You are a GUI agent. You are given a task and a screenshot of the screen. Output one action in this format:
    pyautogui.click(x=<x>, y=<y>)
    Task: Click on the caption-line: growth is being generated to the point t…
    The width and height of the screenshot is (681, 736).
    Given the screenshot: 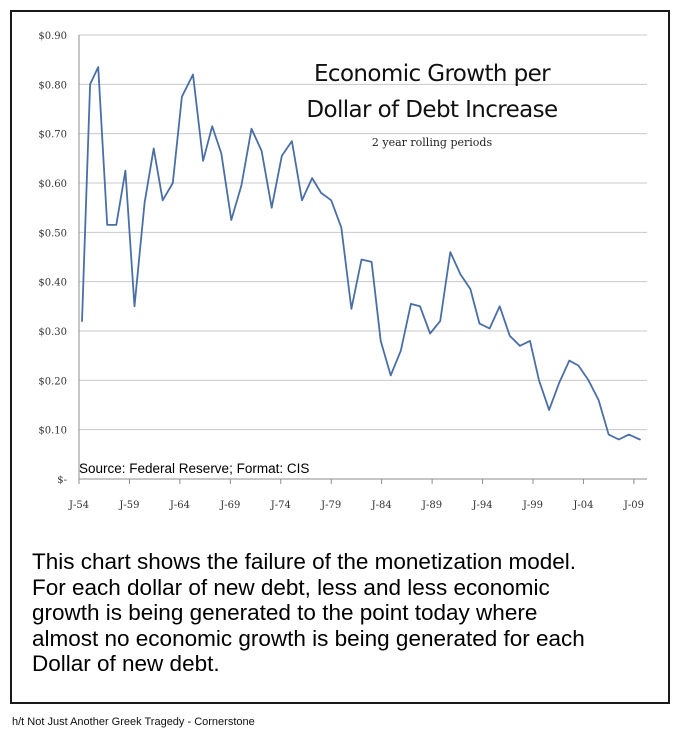 What is the action you would take?
    pyautogui.click(x=285, y=612)
    